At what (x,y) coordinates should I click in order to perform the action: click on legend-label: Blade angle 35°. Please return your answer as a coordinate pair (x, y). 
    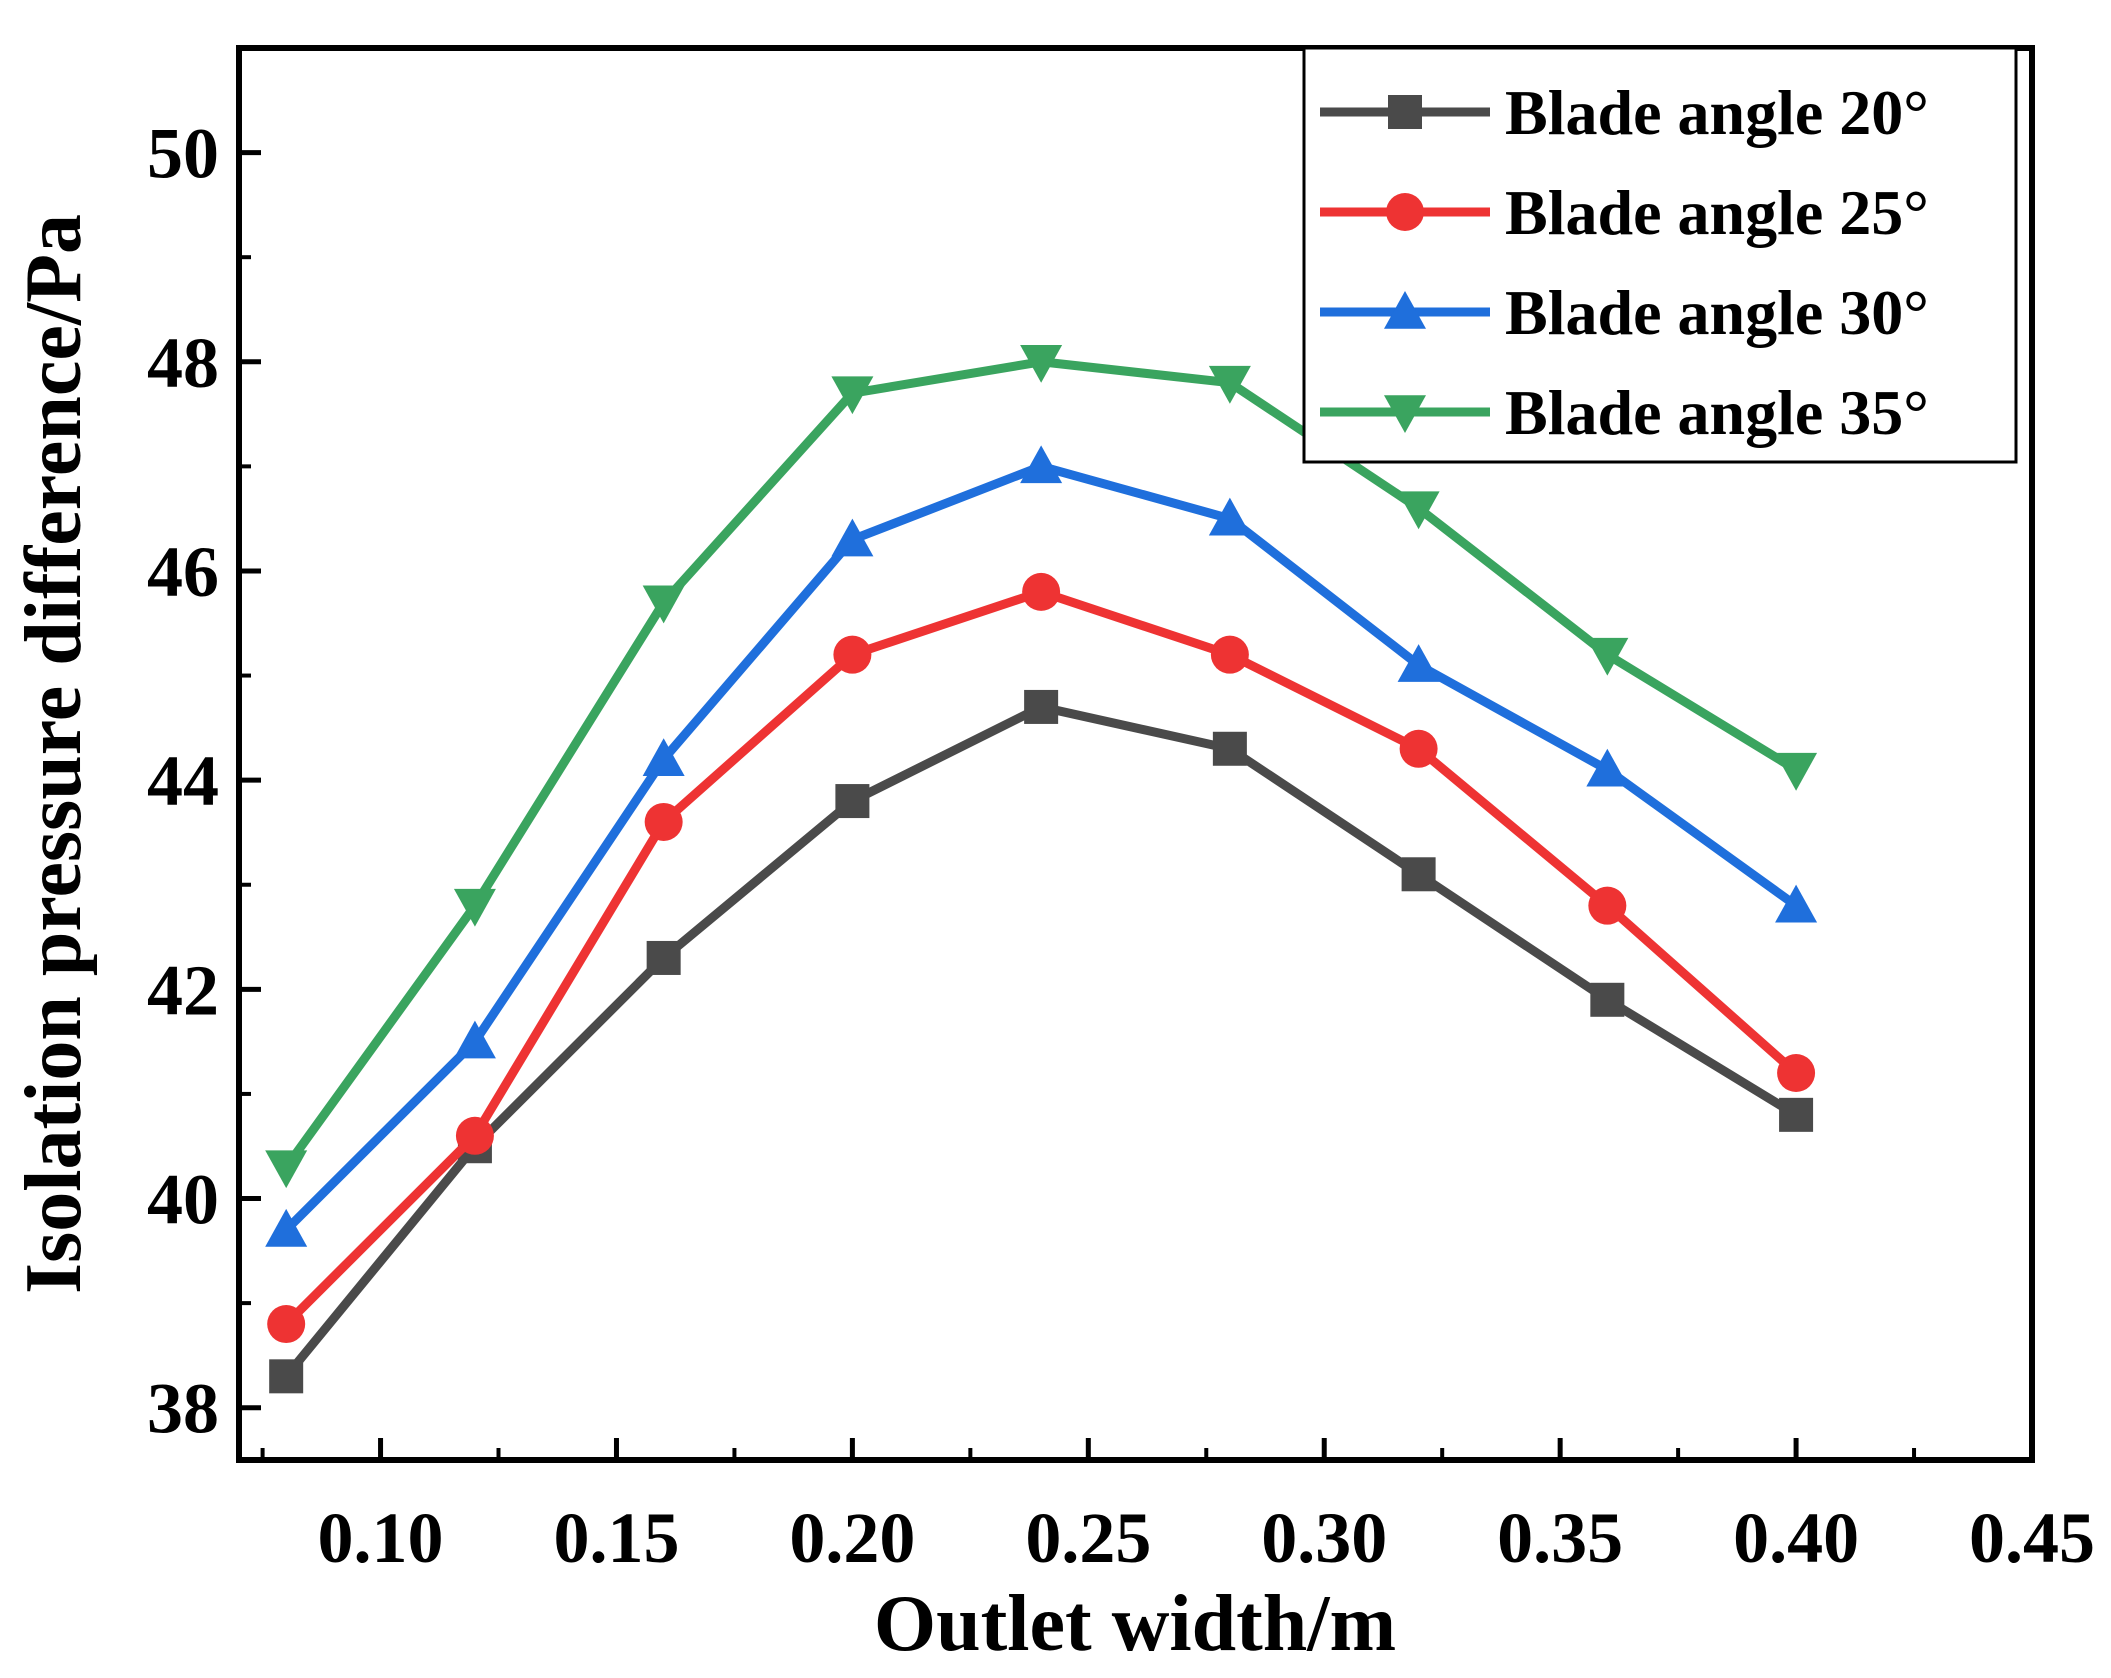
    Looking at the image, I should click on (1717, 412).